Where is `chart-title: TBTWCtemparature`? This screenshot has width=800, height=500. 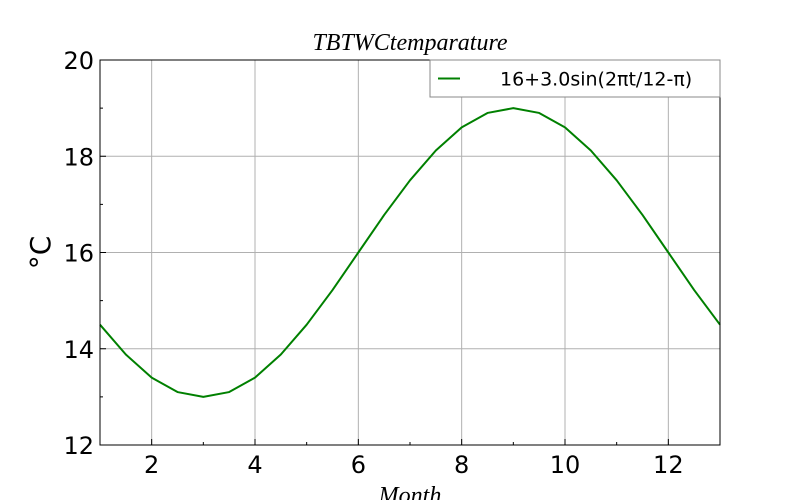
chart-title: TBTWCtemparature is located at coordinates (409, 43).